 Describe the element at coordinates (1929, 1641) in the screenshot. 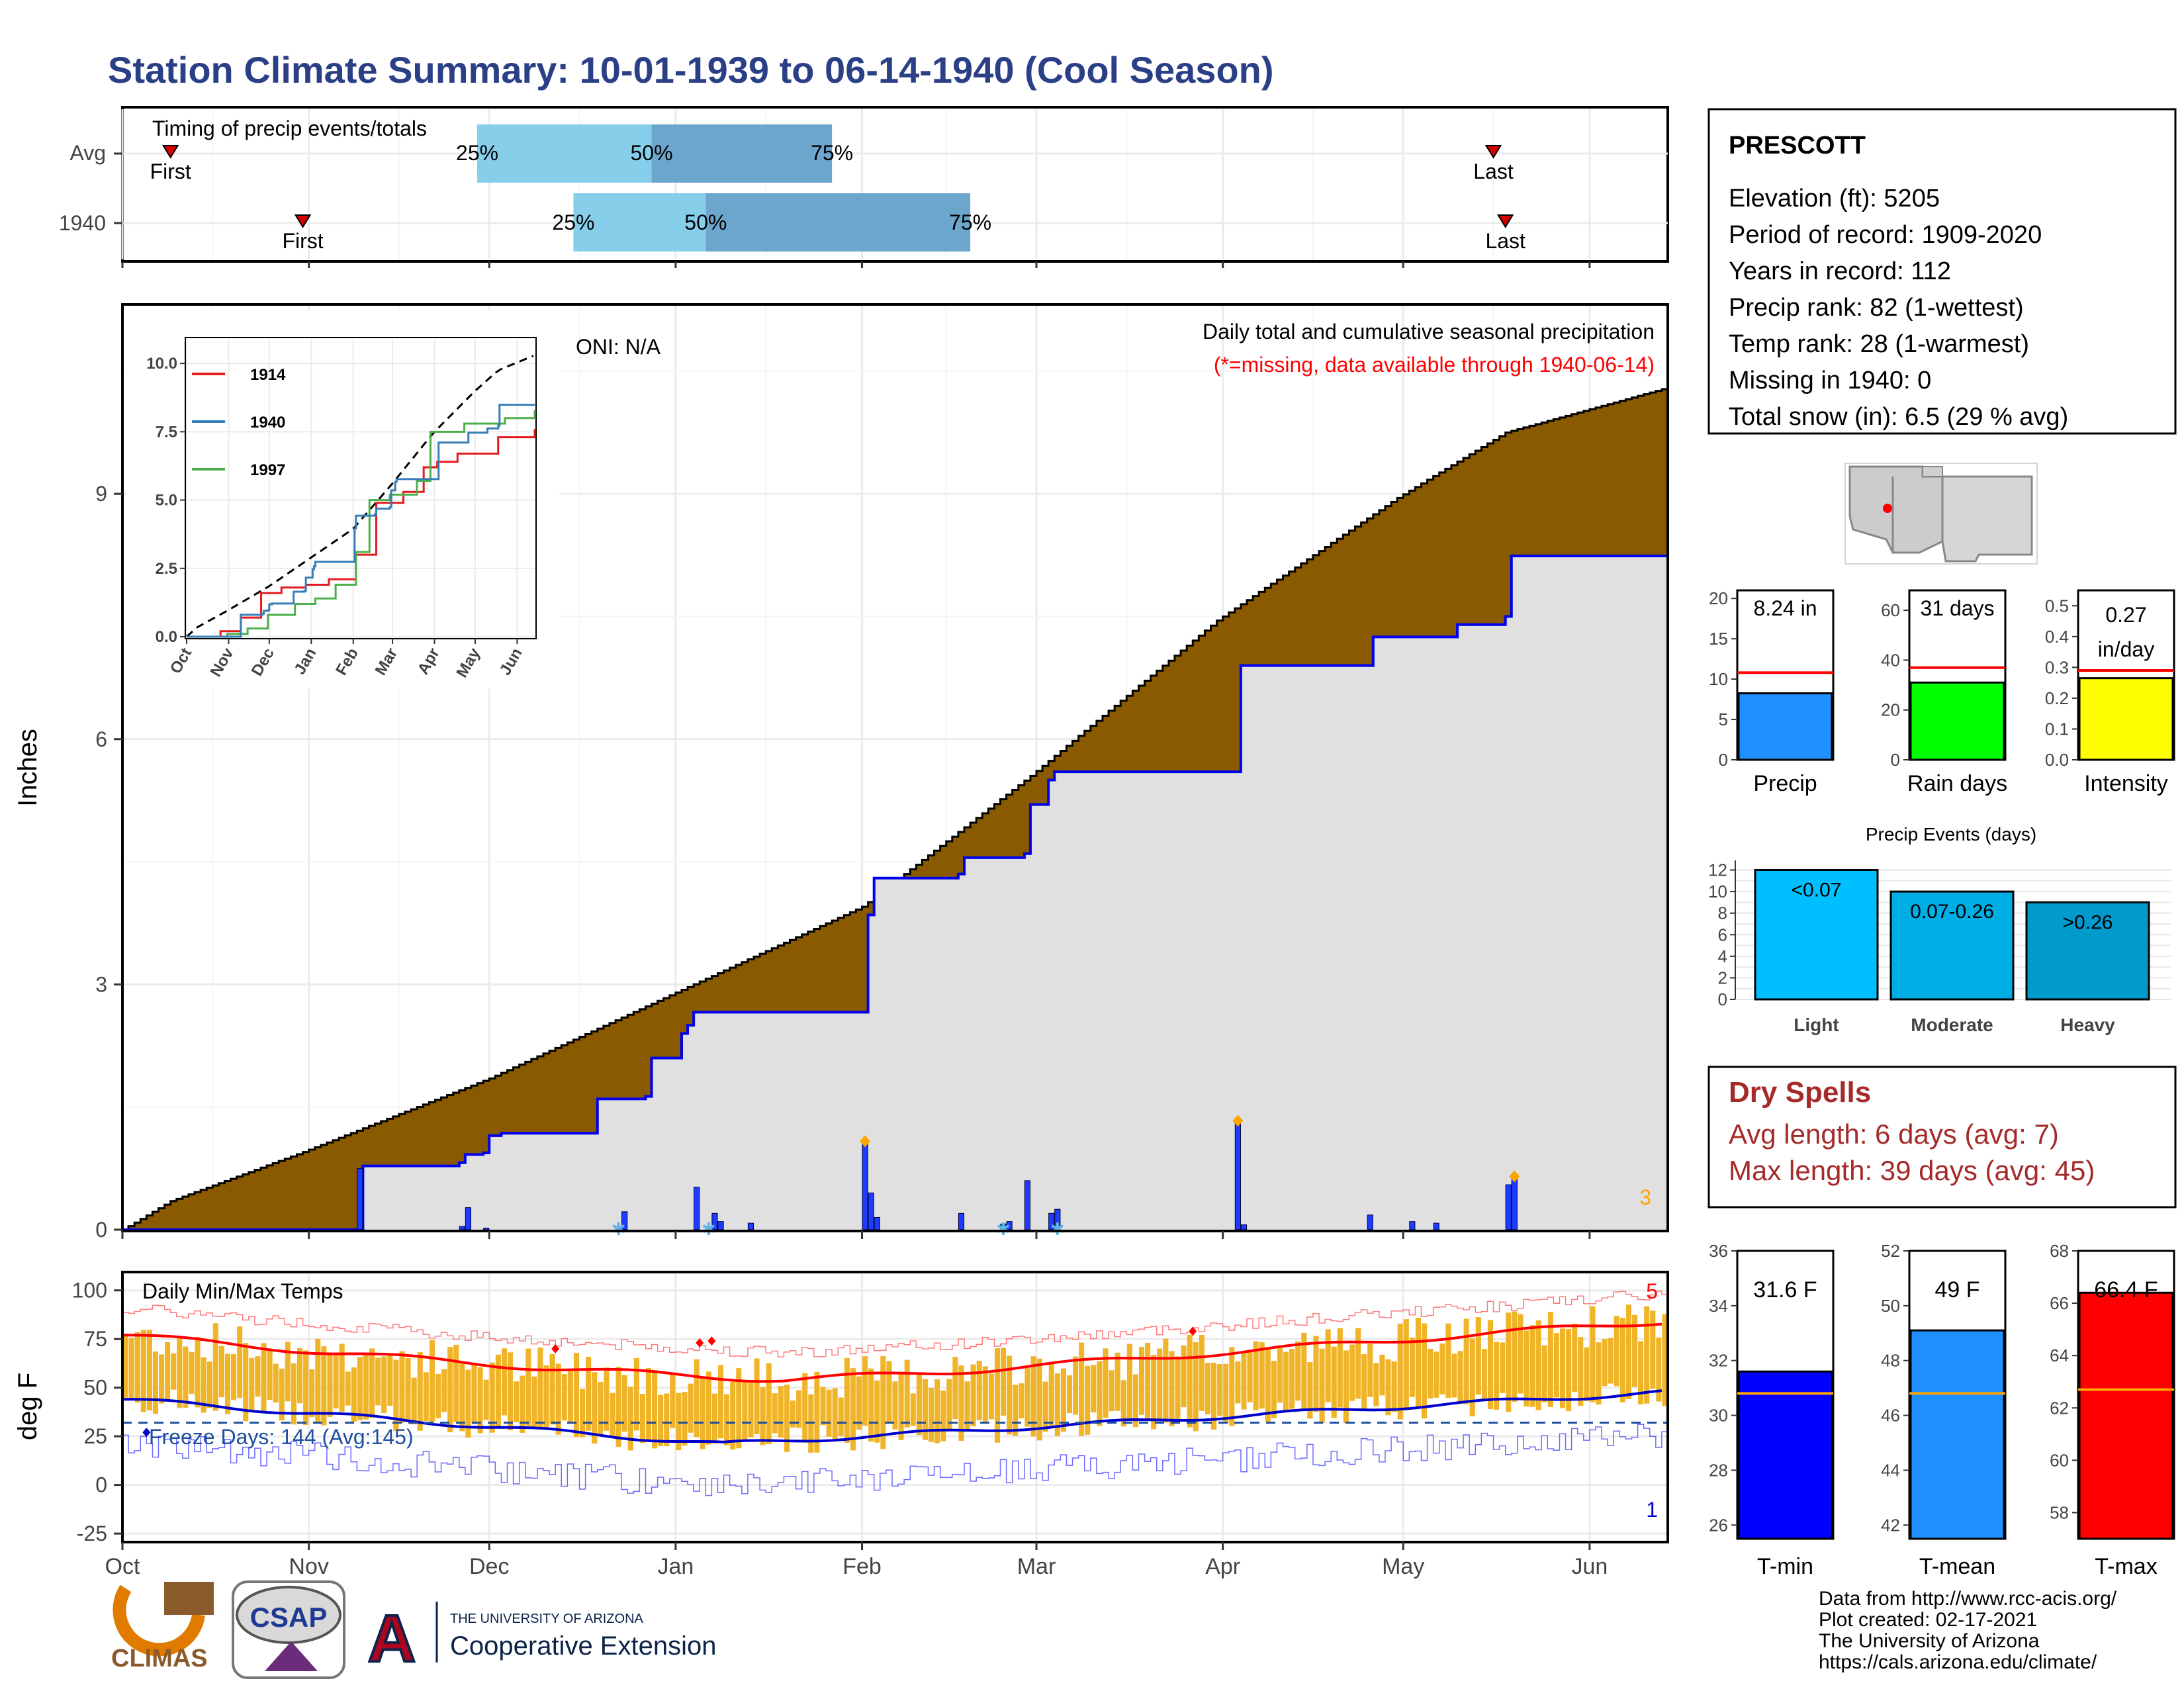

I see `credit-line: The University of Arizona` at that location.